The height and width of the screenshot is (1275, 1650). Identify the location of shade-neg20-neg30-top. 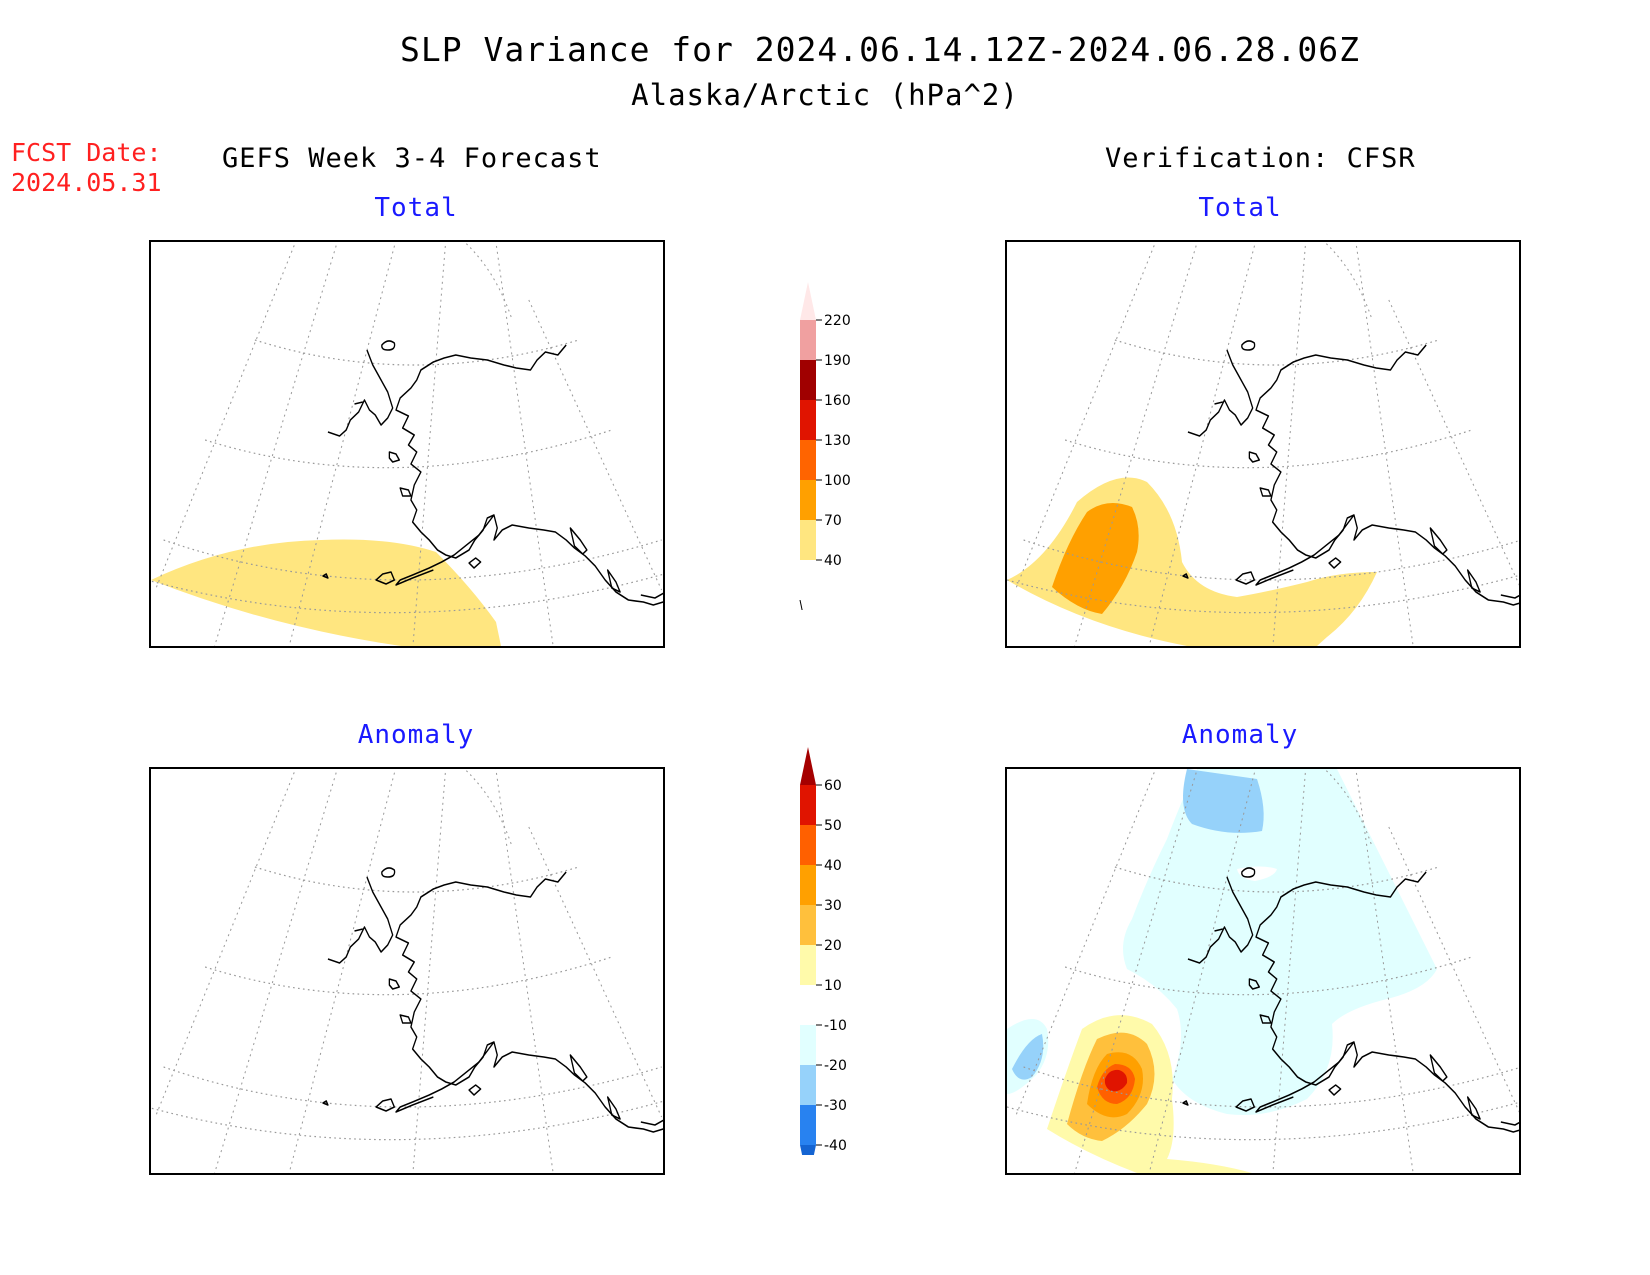
(1223, 801).